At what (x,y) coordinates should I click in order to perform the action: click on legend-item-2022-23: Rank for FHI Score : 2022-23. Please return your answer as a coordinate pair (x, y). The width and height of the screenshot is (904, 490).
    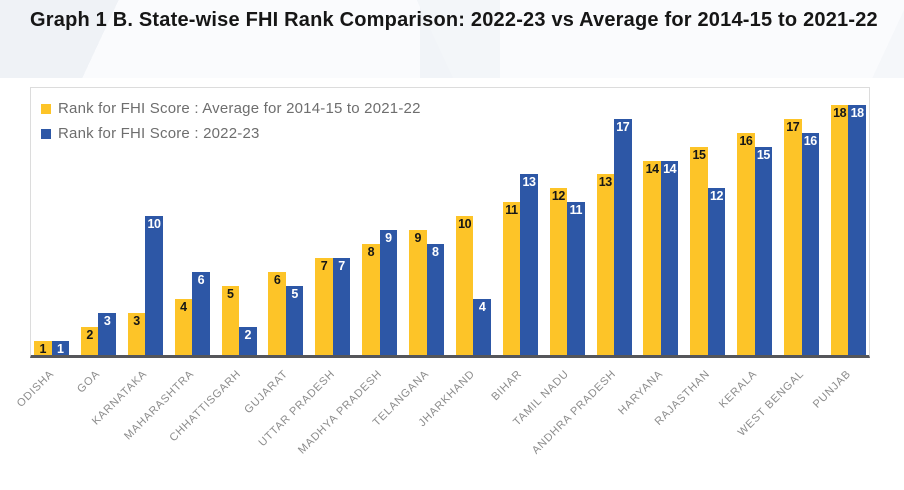
    Looking at the image, I should click on (231, 133).